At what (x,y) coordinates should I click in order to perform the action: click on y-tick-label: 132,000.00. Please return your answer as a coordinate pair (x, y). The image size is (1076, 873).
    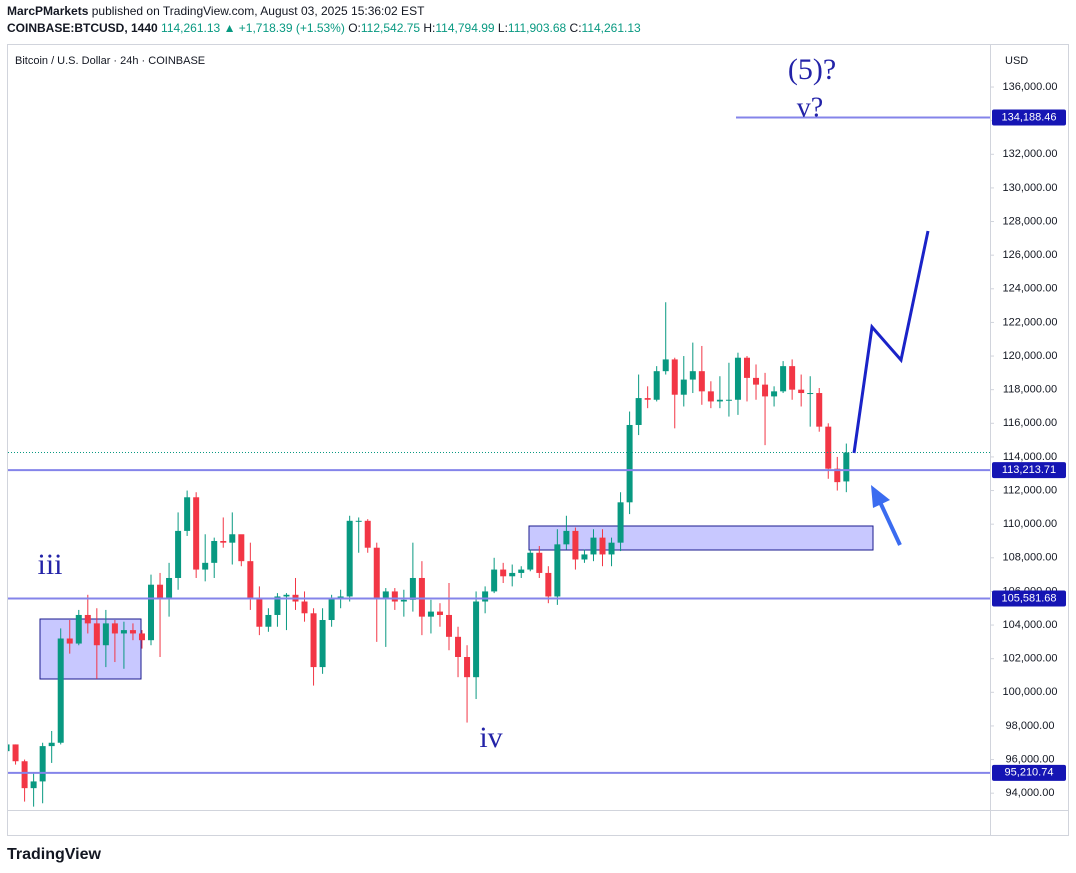
    Looking at the image, I should click on (1029, 154).